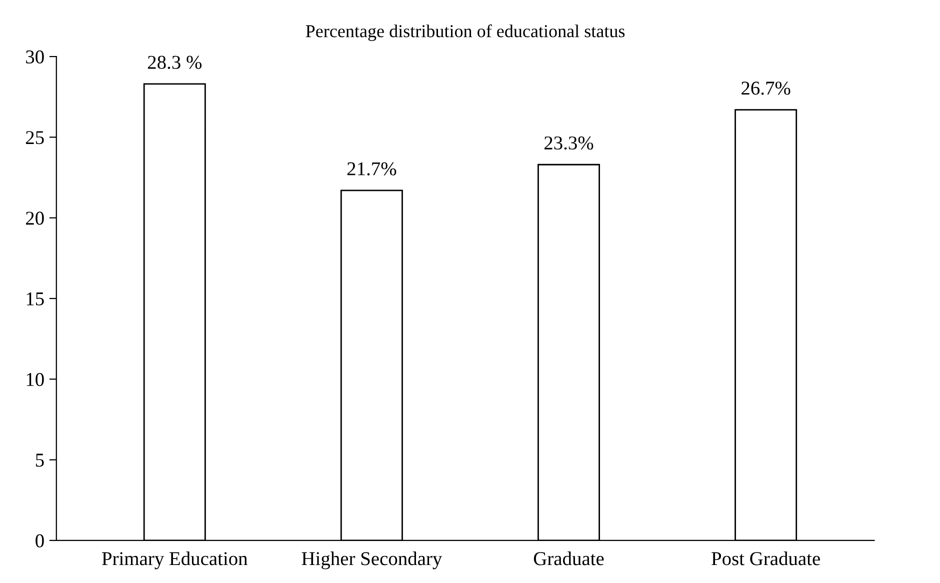 The height and width of the screenshot is (583, 940). What do you see at coordinates (35, 218) in the screenshot?
I see `y-tick-label: 20` at bounding box center [35, 218].